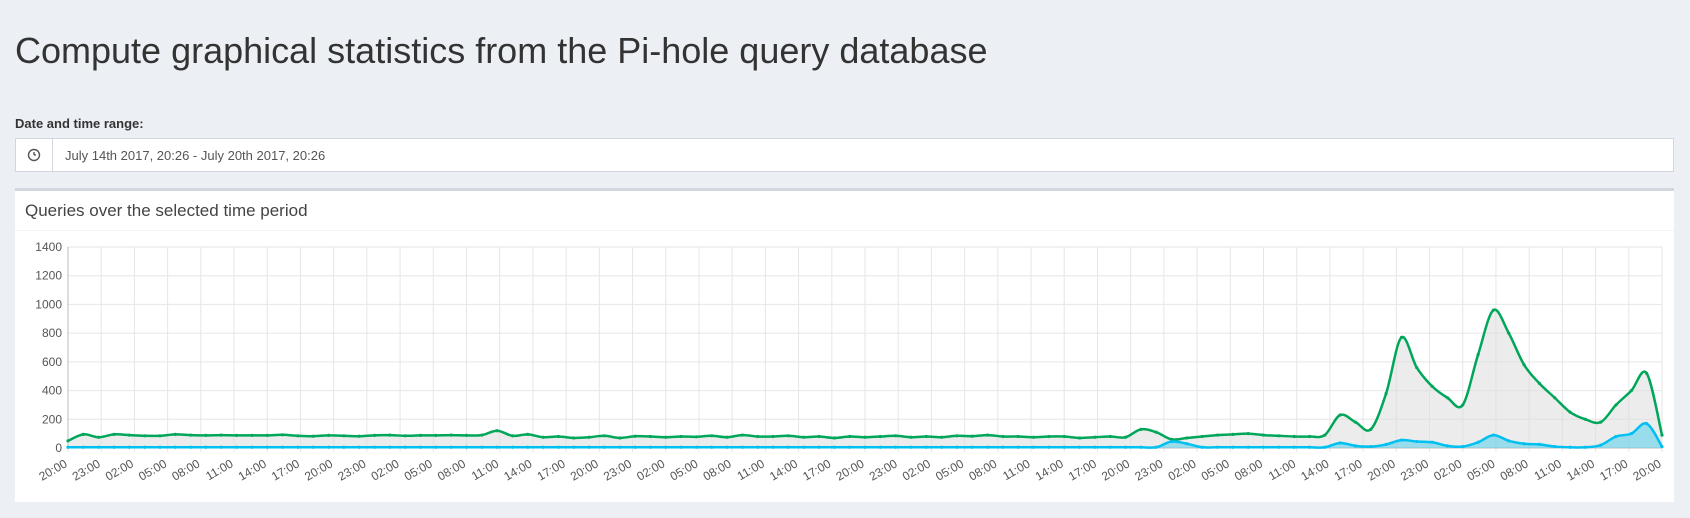 The height and width of the screenshot is (518, 1690). What do you see at coordinates (863, 155) in the screenshot?
I see `date-range-input` at bounding box center [863, 155].